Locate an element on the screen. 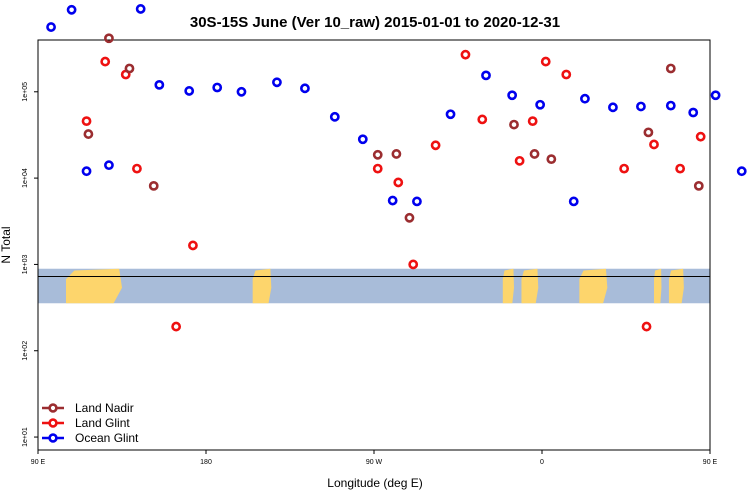 The width and height of the screenshot is (750, 500). y-tick-label: 1e+04 is located at coordinates (25, 178).